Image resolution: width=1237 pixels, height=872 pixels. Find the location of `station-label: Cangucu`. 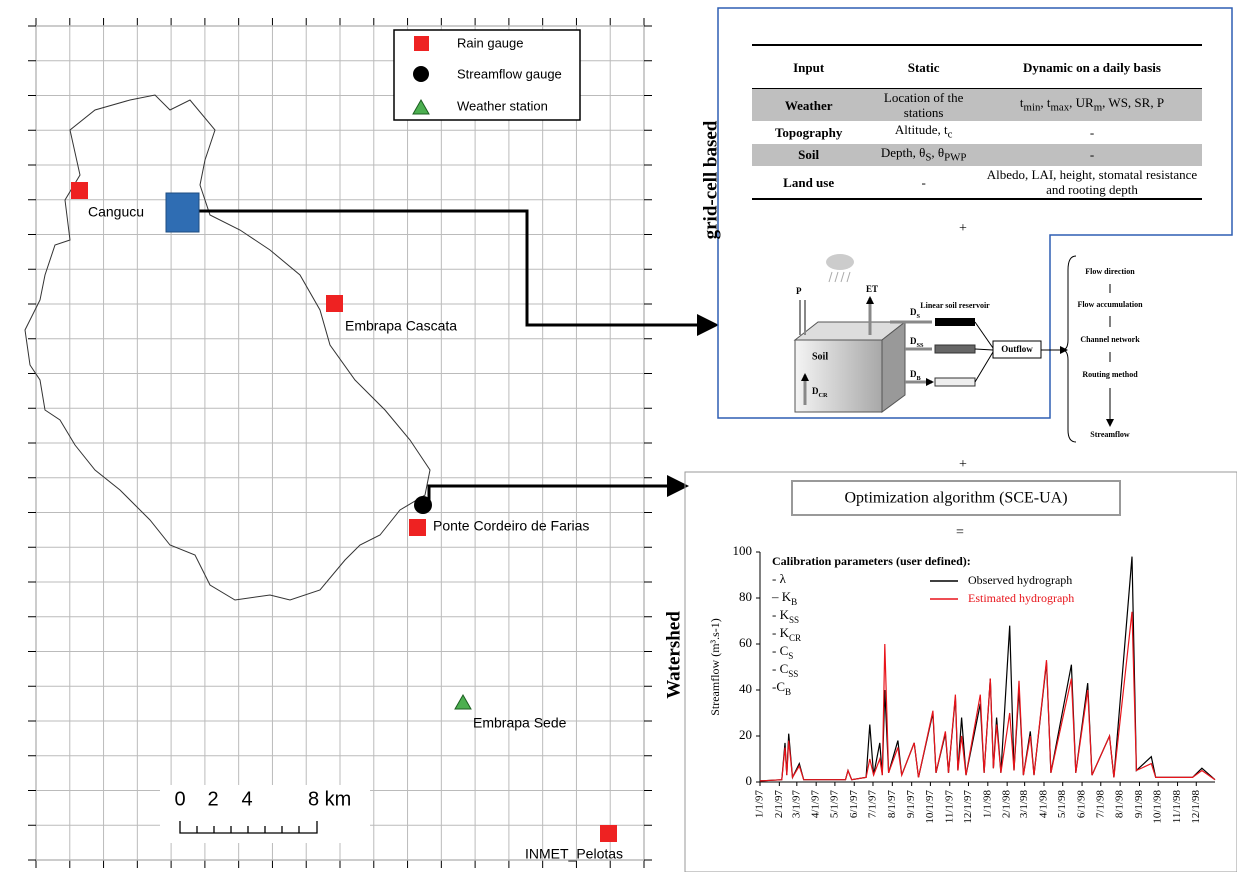

station-label: Cangucu is located at coordinates (116, 212).